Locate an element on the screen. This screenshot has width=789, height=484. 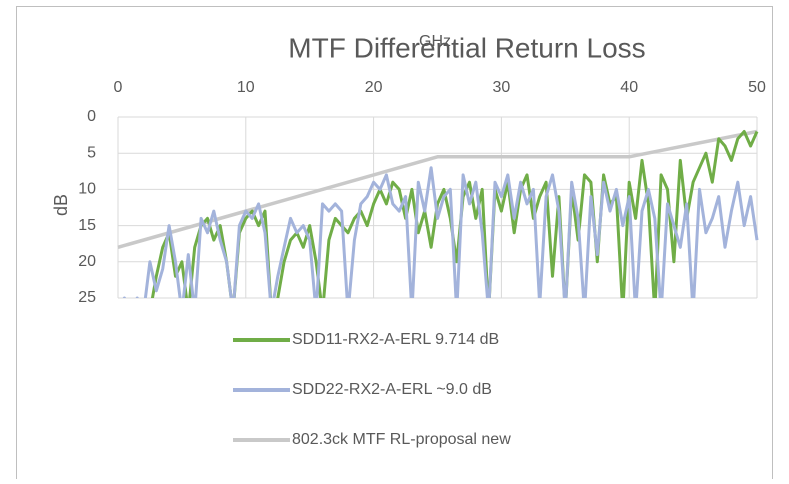
chart-title: MTF Differential Return Loss is located at coordinates (466, 47).